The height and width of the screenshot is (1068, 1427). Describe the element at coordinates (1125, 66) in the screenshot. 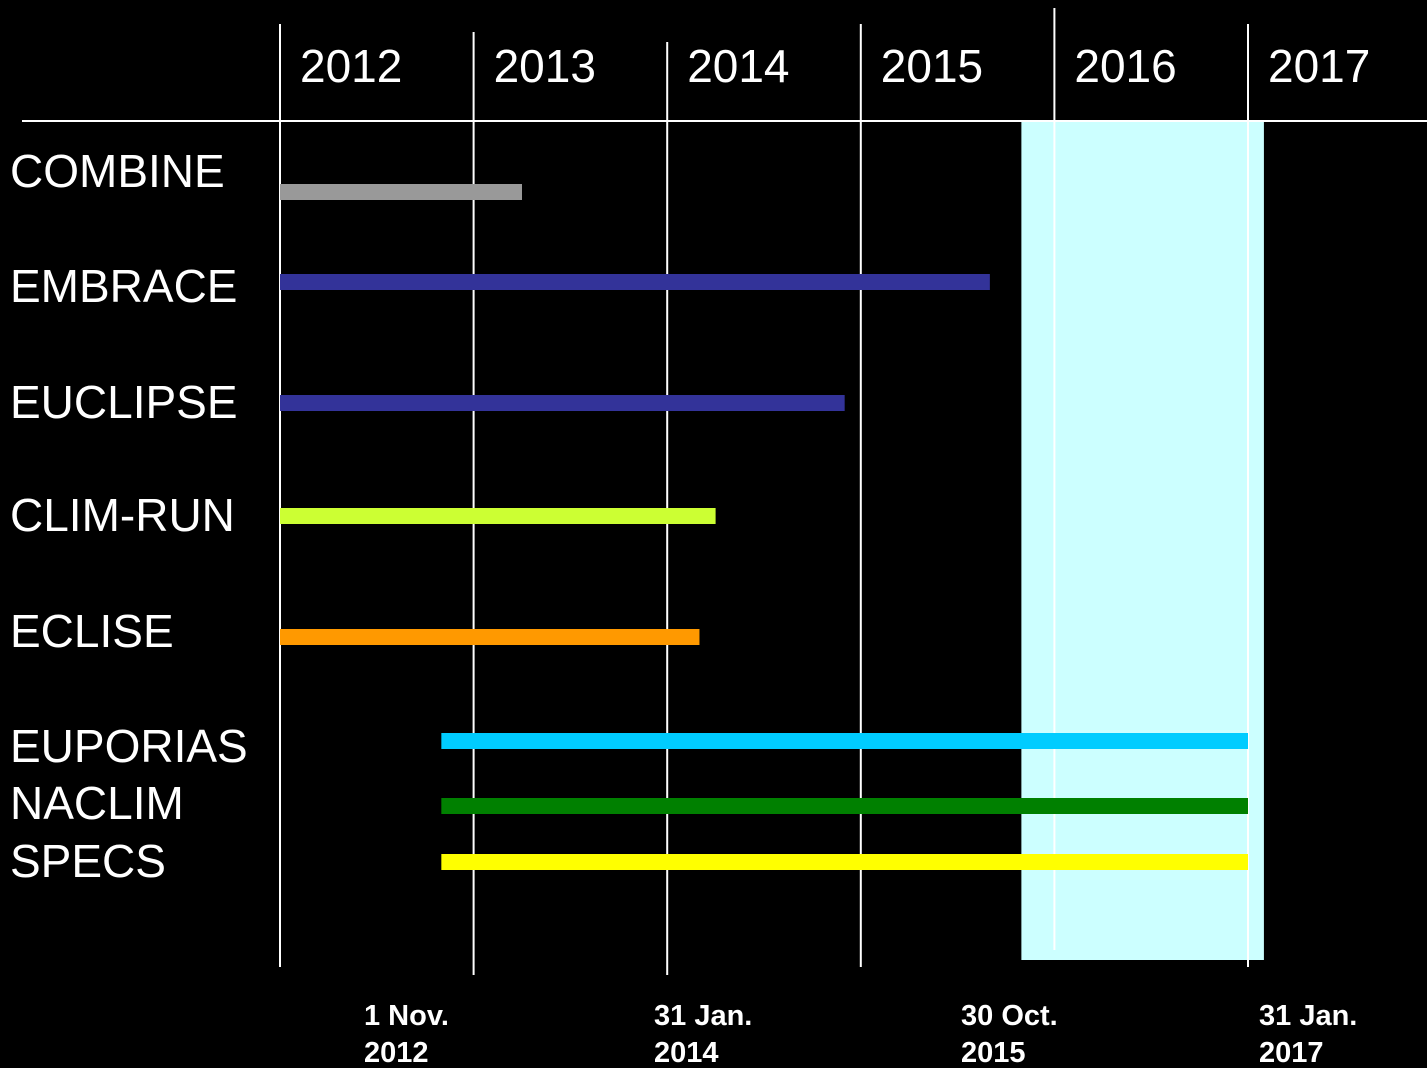

I see `year-label: 2016` at that location.